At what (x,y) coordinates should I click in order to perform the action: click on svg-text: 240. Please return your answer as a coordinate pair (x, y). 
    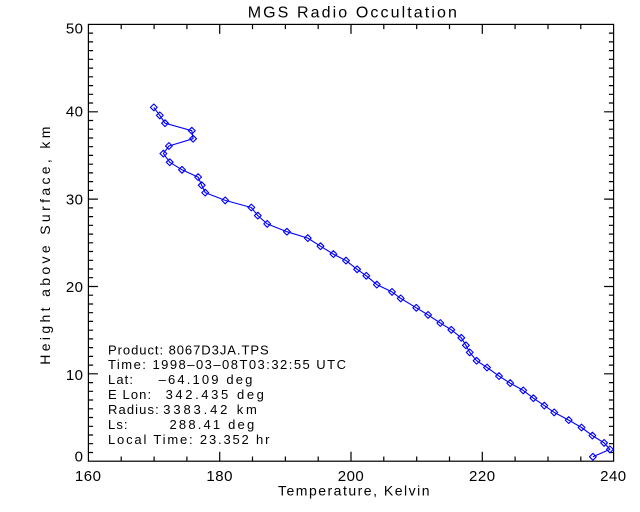
    Looking at the image, I should click on (613, 476).